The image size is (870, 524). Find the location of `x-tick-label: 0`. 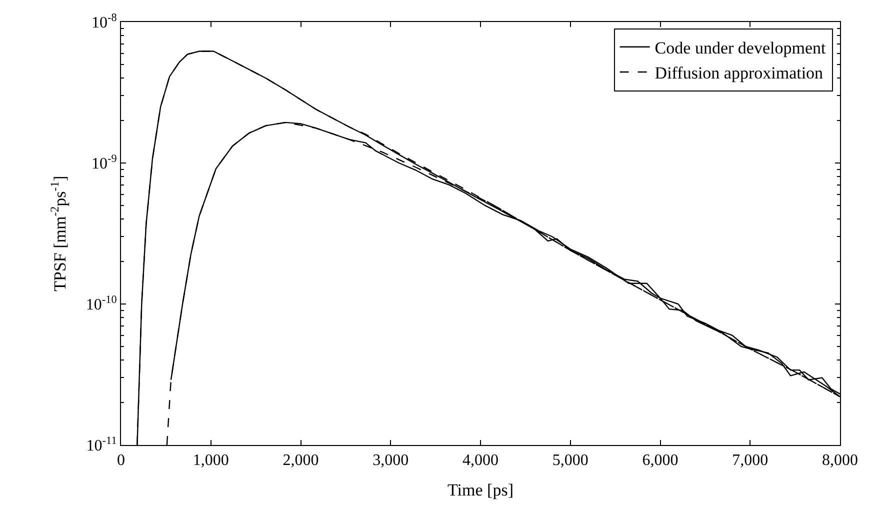

x-tick-label: 0 is located at coordinates (121, 461).